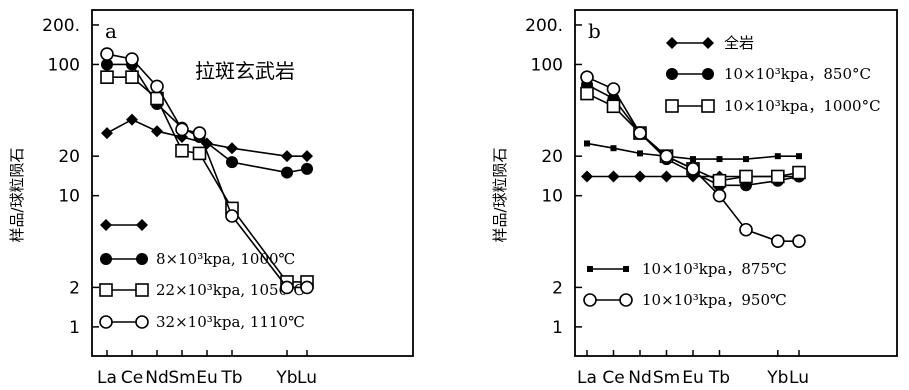  Describe the element at coordinates (613, 378) in the screenshot. I see `x-tick-label: Ce` at that location.